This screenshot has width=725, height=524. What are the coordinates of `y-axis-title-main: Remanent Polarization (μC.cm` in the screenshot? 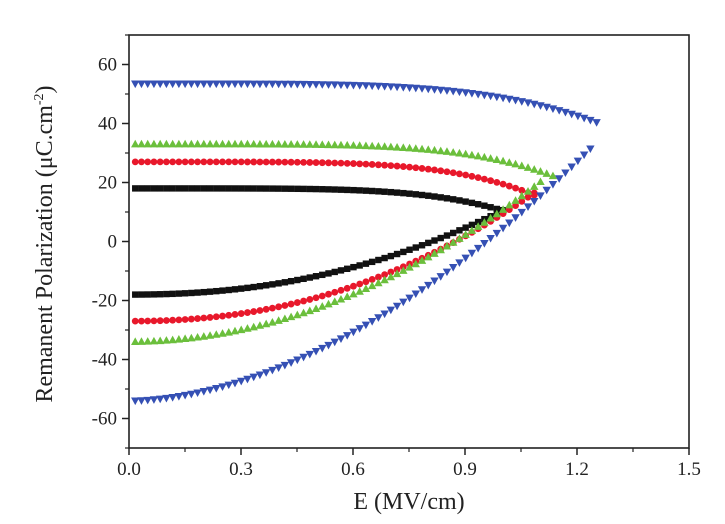 It's located at (45, 254).